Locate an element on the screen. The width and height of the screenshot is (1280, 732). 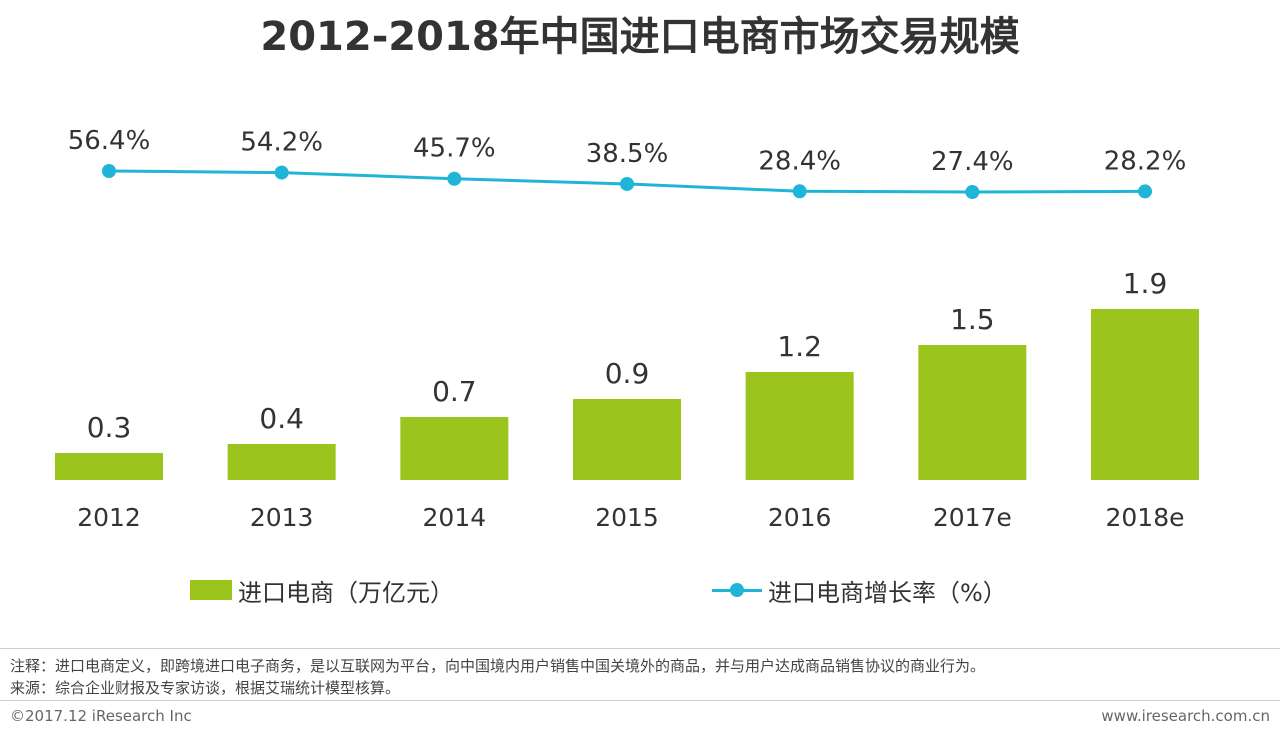
bar-2015 is located at coordinates (627, 439).